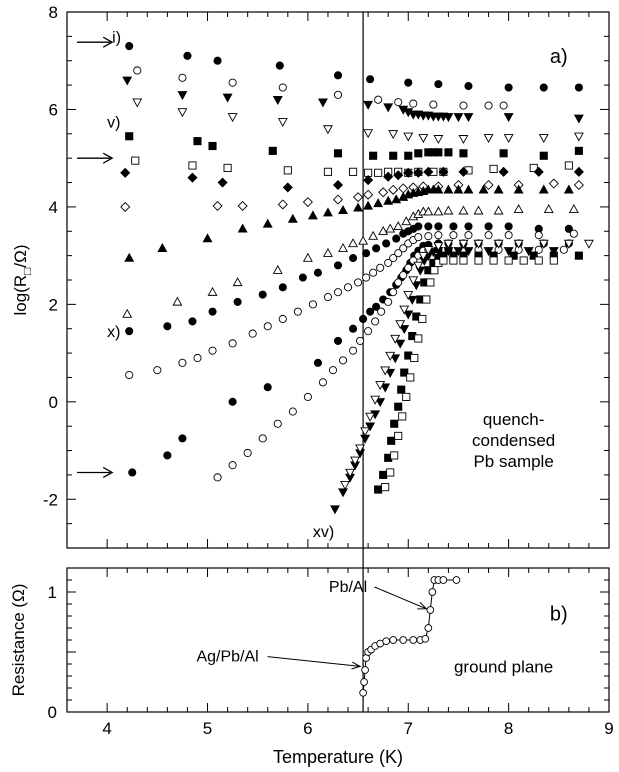 The image size is (619, 772). I want to click on y-label-subscript: □, so click(27, 271).